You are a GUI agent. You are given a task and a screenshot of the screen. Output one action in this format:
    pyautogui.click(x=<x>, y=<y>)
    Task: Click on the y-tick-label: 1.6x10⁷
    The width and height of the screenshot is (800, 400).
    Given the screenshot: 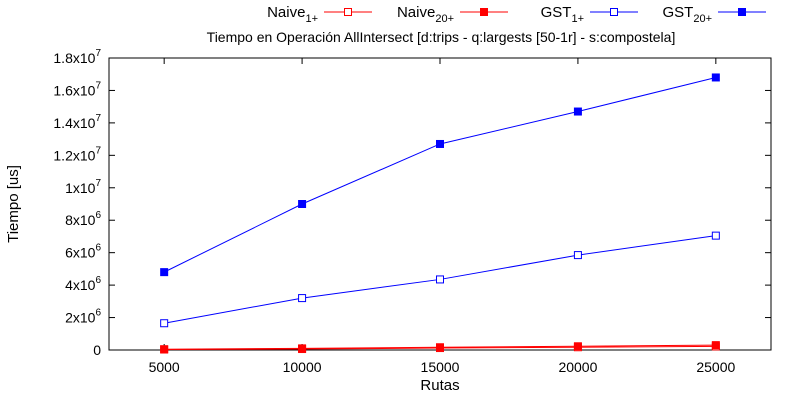 What is the action you would take?
    pyautogui.click(x=77, y=89)
    